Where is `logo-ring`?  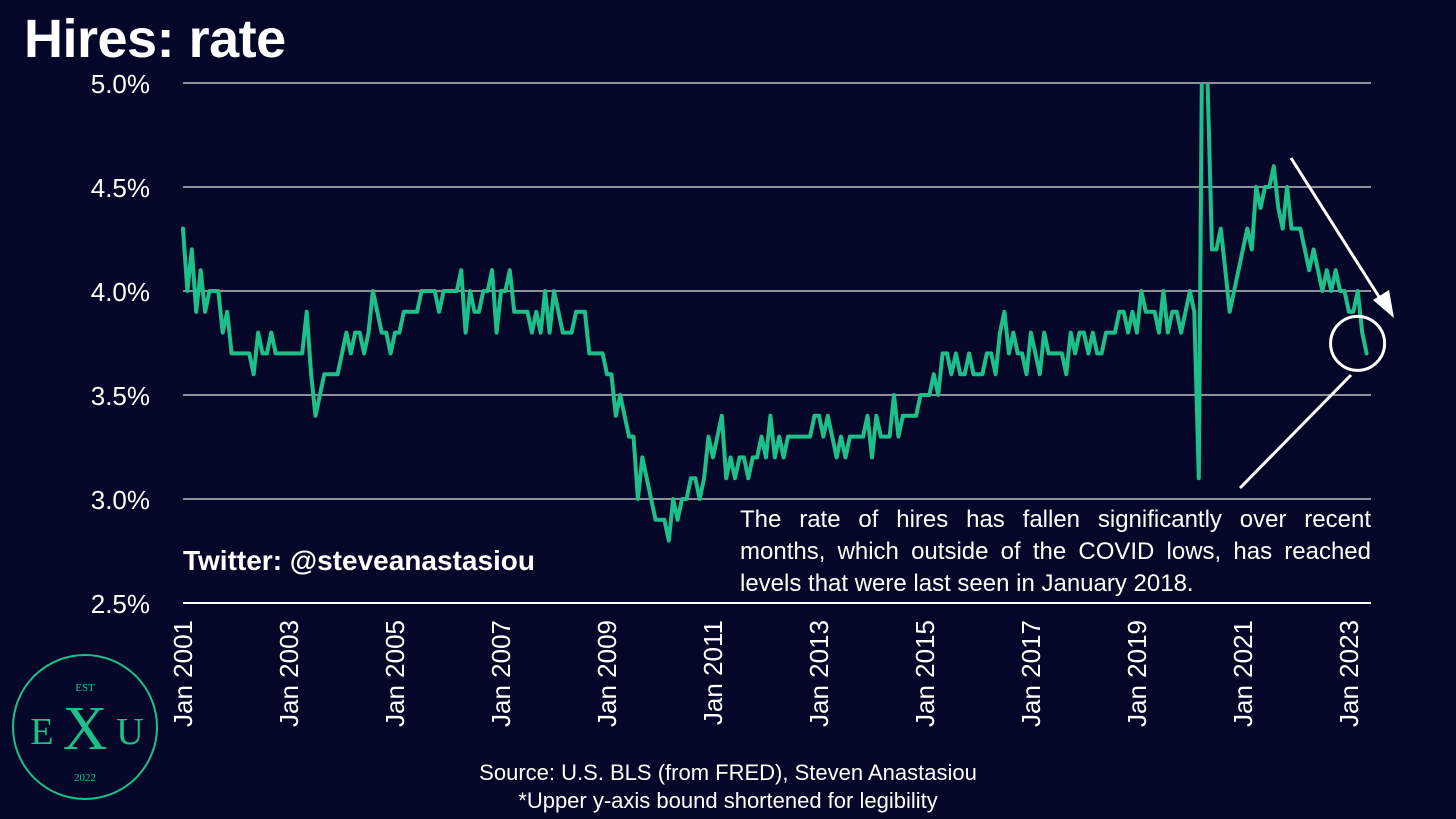 logo-ring is located at coordinates (85, 727).